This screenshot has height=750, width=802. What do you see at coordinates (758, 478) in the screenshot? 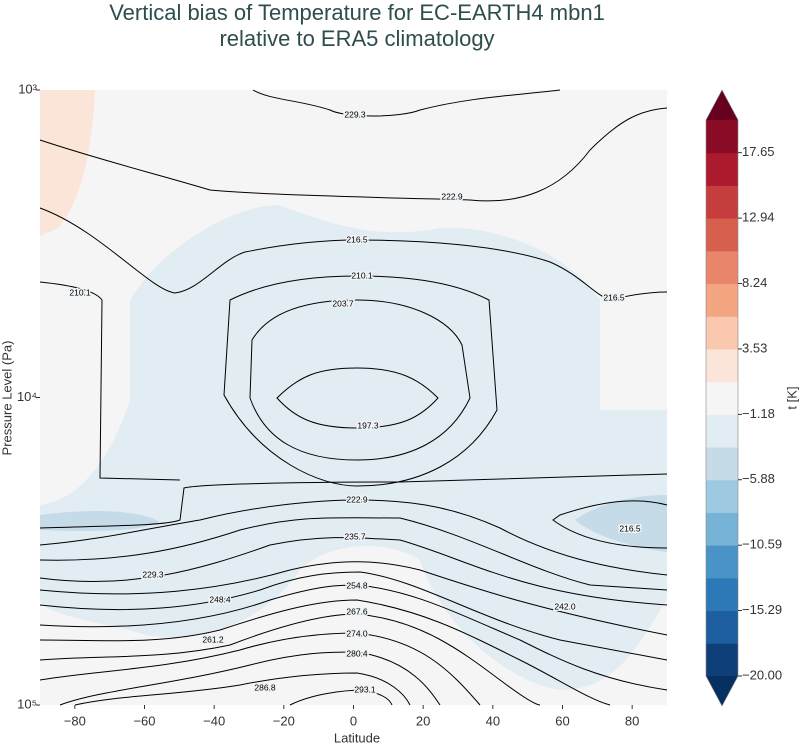
I see `colorbar-tick-label: −5.88` at bounding box center [758, 478].